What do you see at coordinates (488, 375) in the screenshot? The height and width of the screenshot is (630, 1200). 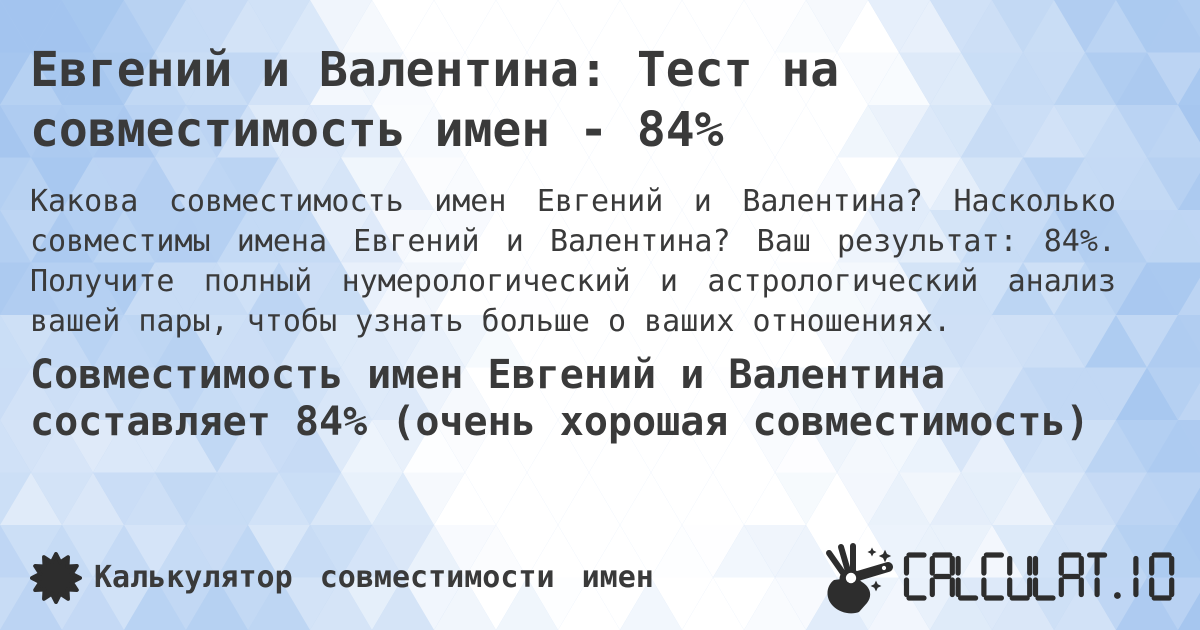 I see `result-line-1: Совместимость имен Евгений и Валентина` at bounding box center [488, 375].